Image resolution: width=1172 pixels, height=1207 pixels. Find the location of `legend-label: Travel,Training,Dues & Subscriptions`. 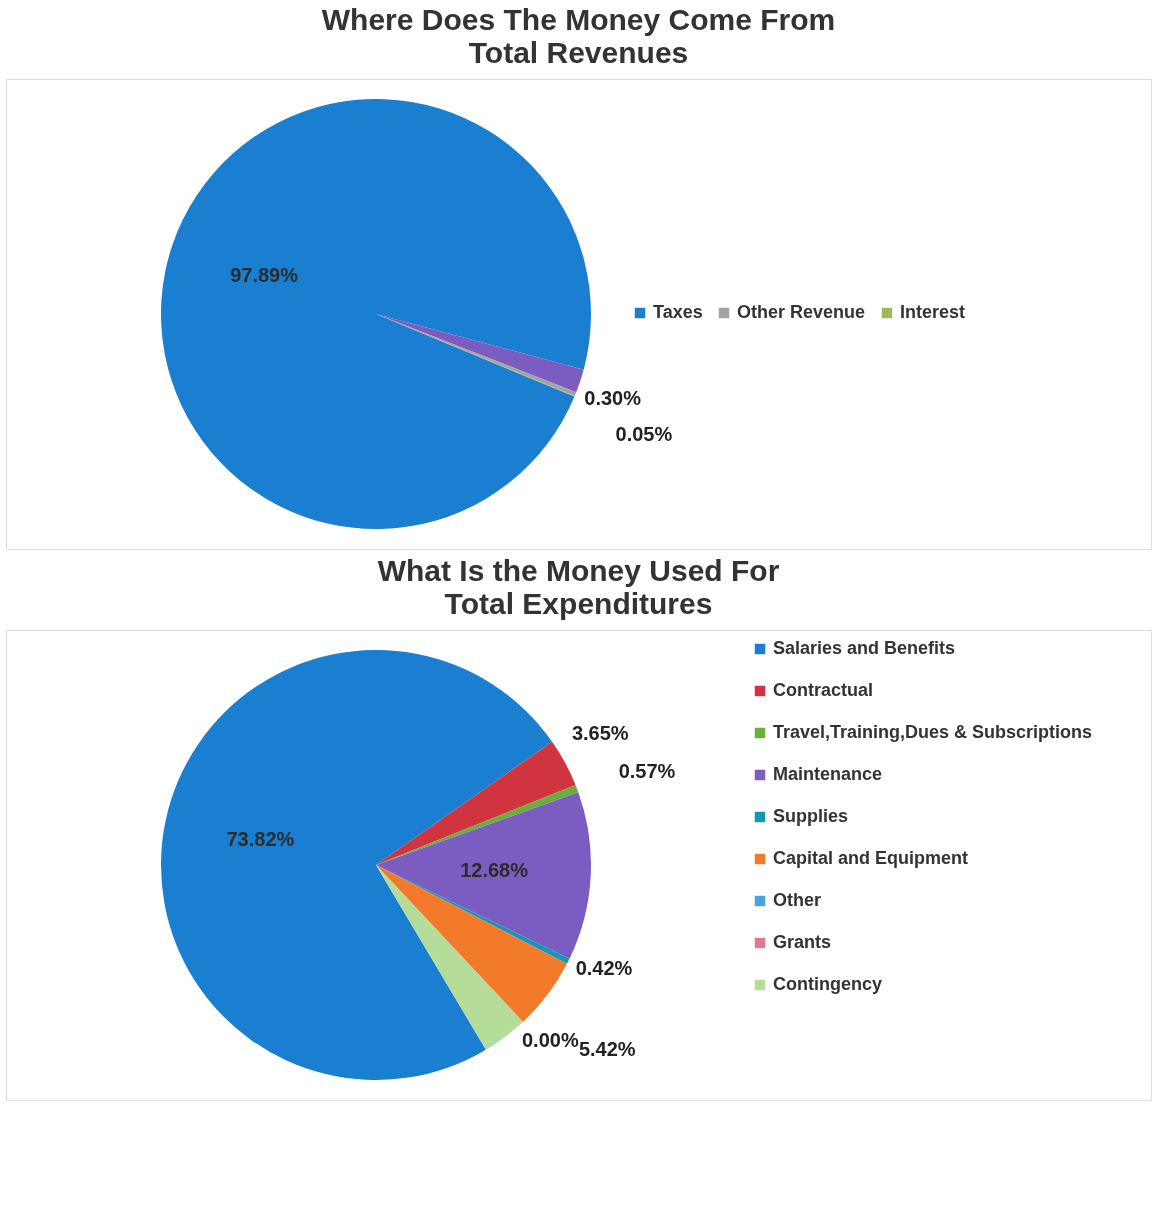

legend-label: Travel,Training,Dues & Subscriptions is located at coordinates (933, 732).